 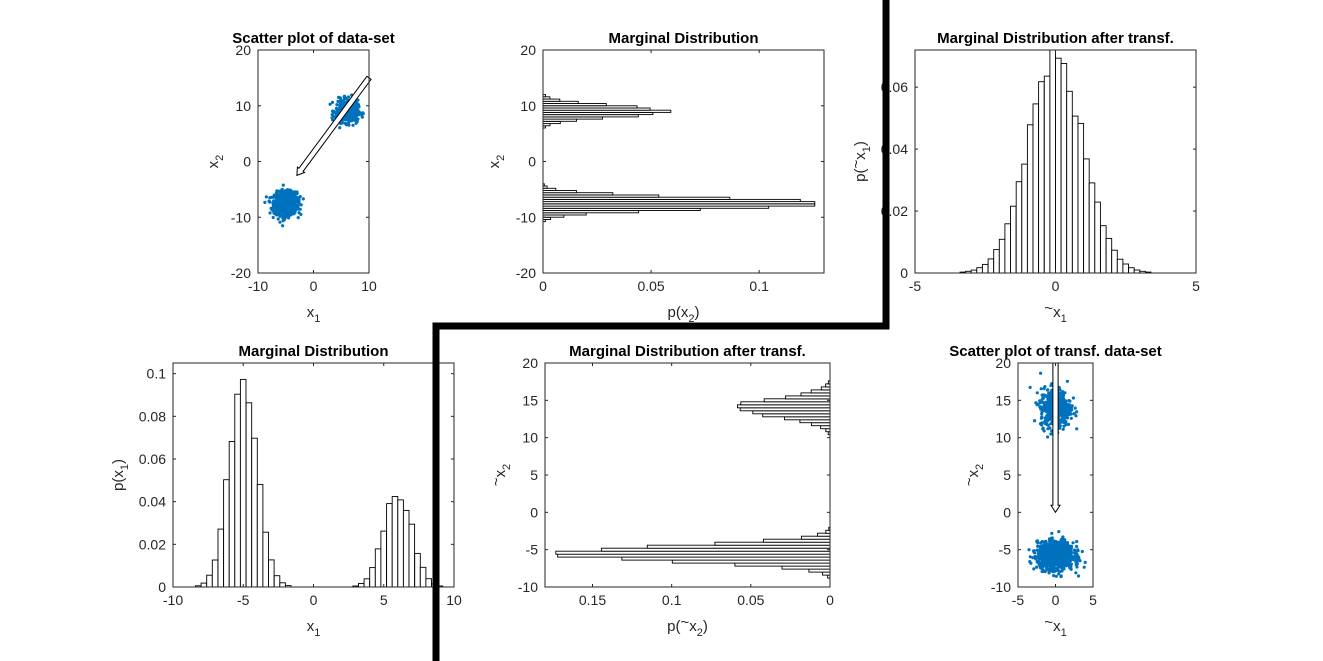 What do you see at coordinates (1055, 626) in the screenshot?
I see `x-axis-label: ~x1` at bounding box center [1055, 626].